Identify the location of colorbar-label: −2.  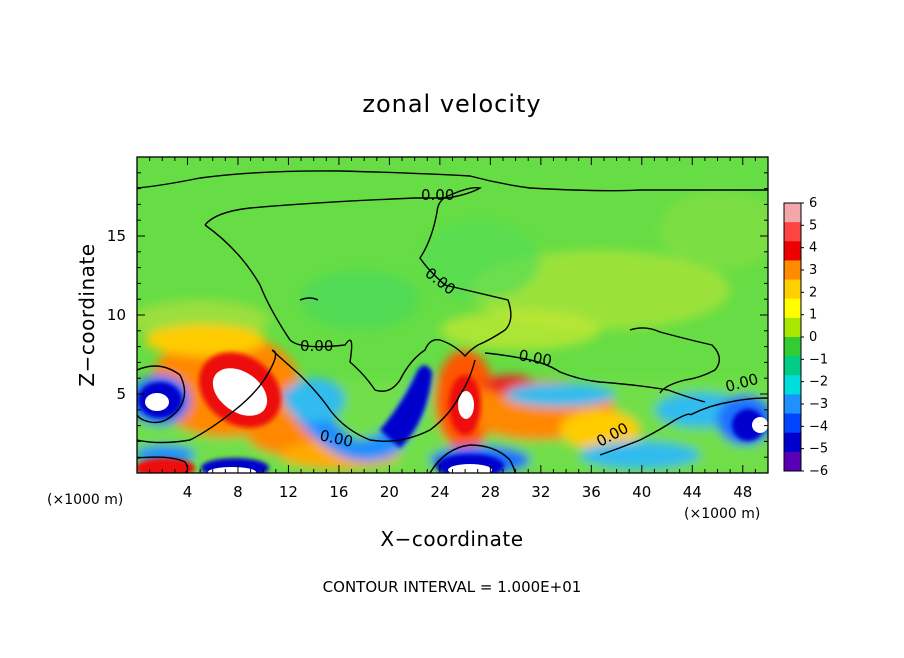
(818, 382).